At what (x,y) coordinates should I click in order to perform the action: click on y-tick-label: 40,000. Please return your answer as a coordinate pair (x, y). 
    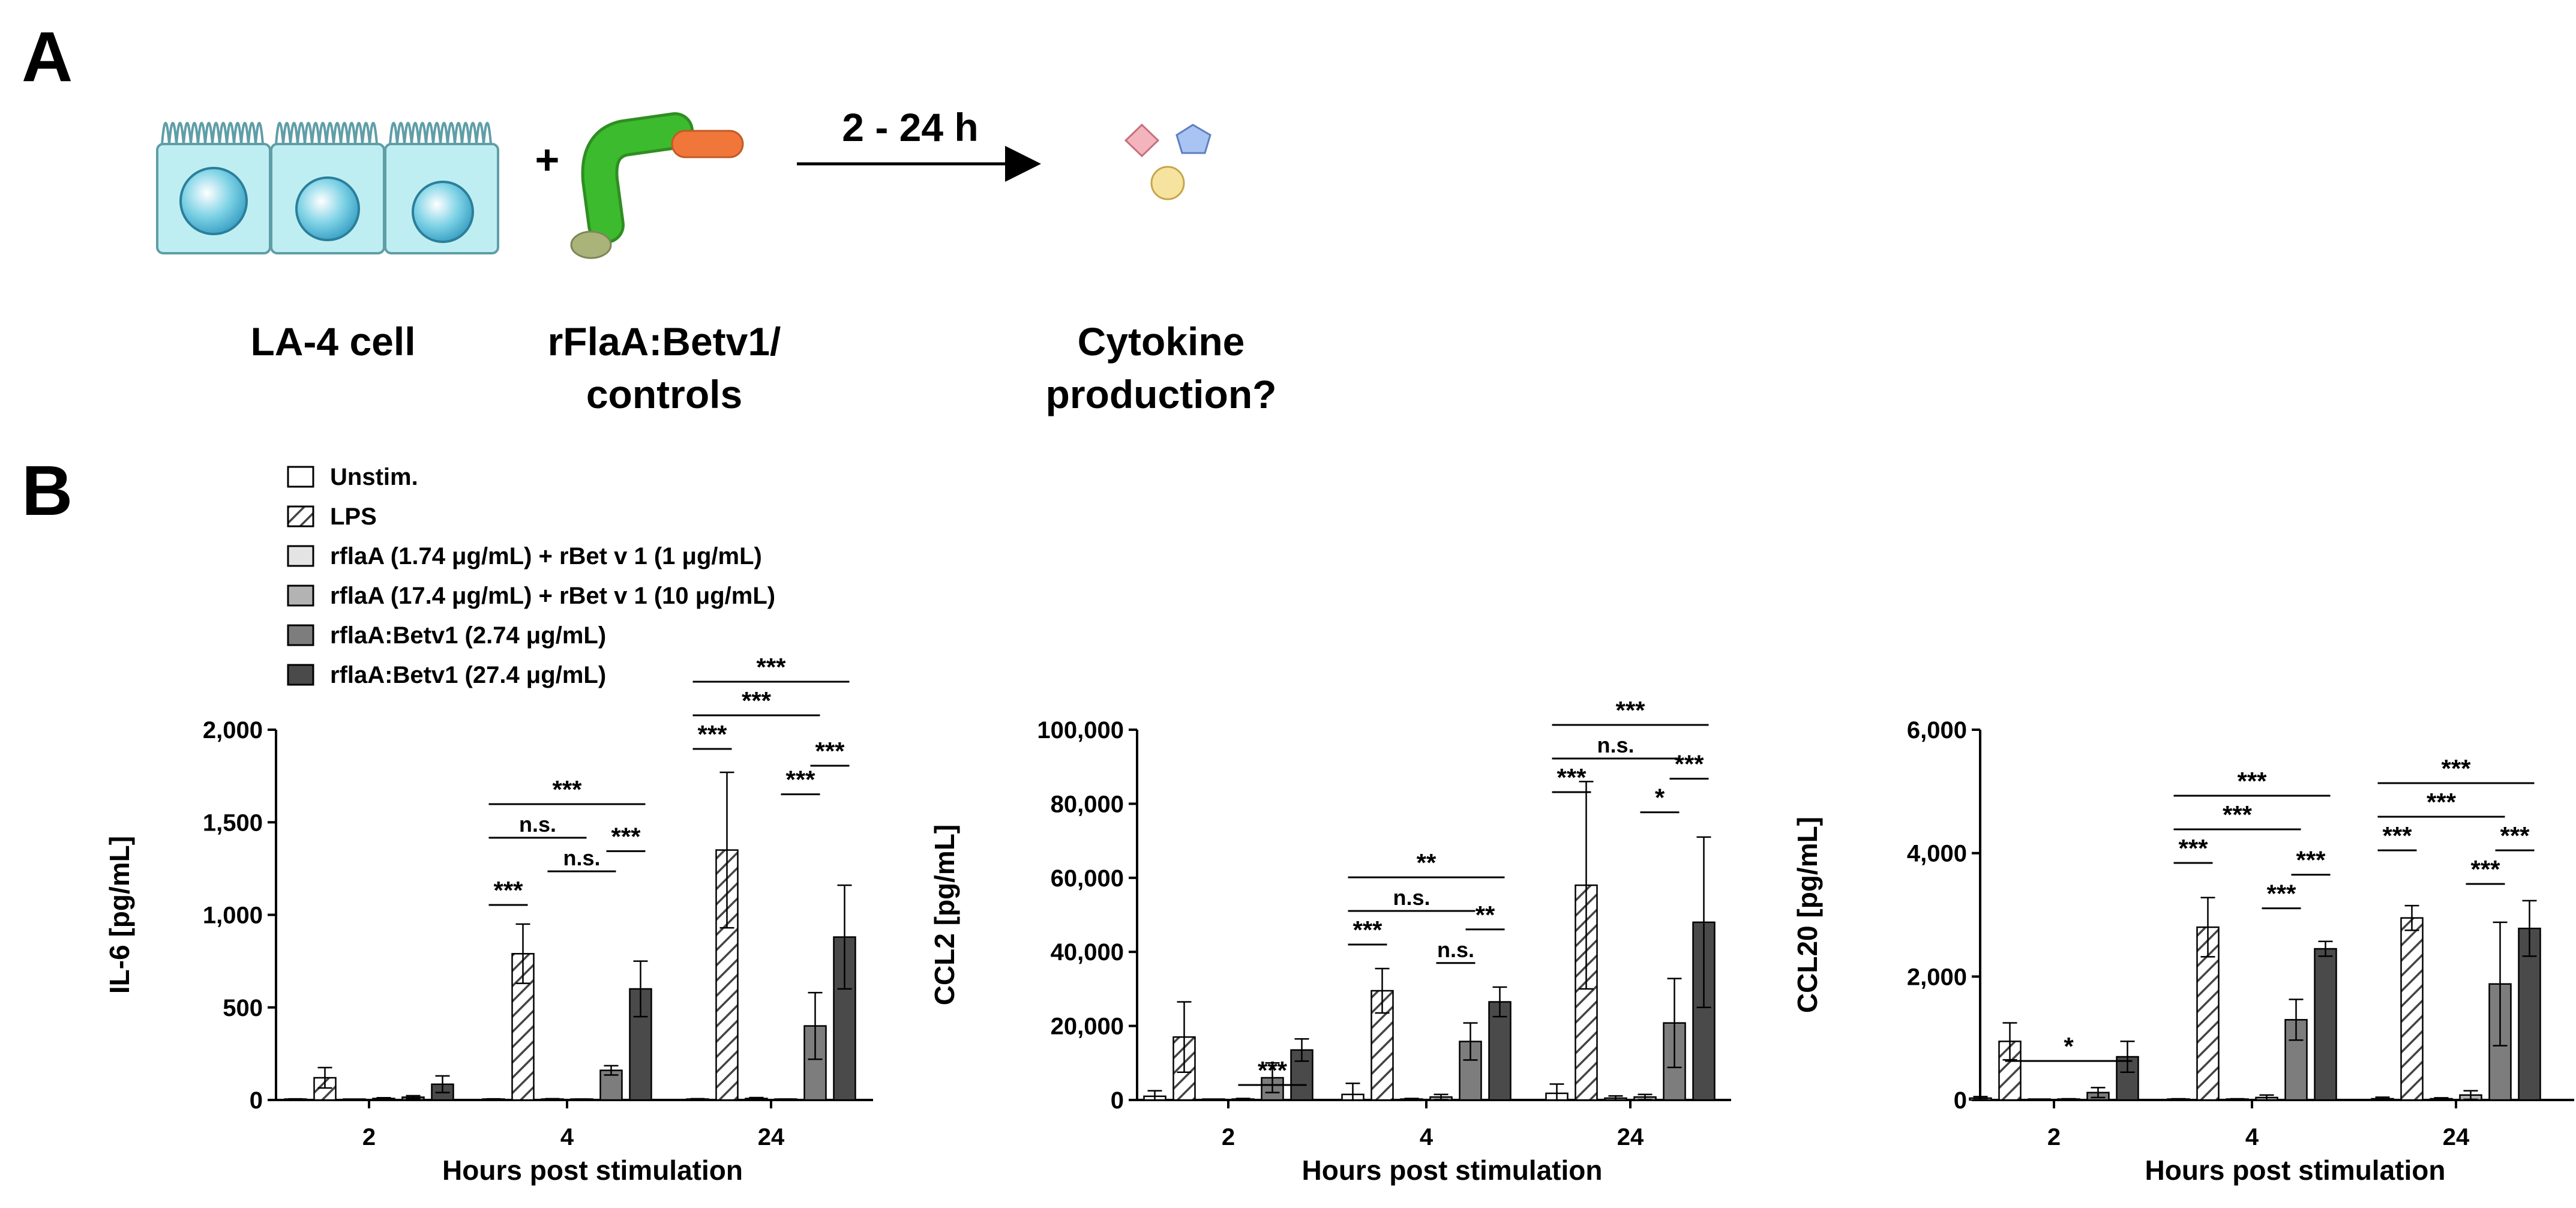
    Looking at the image, I should click on (1087, 952).